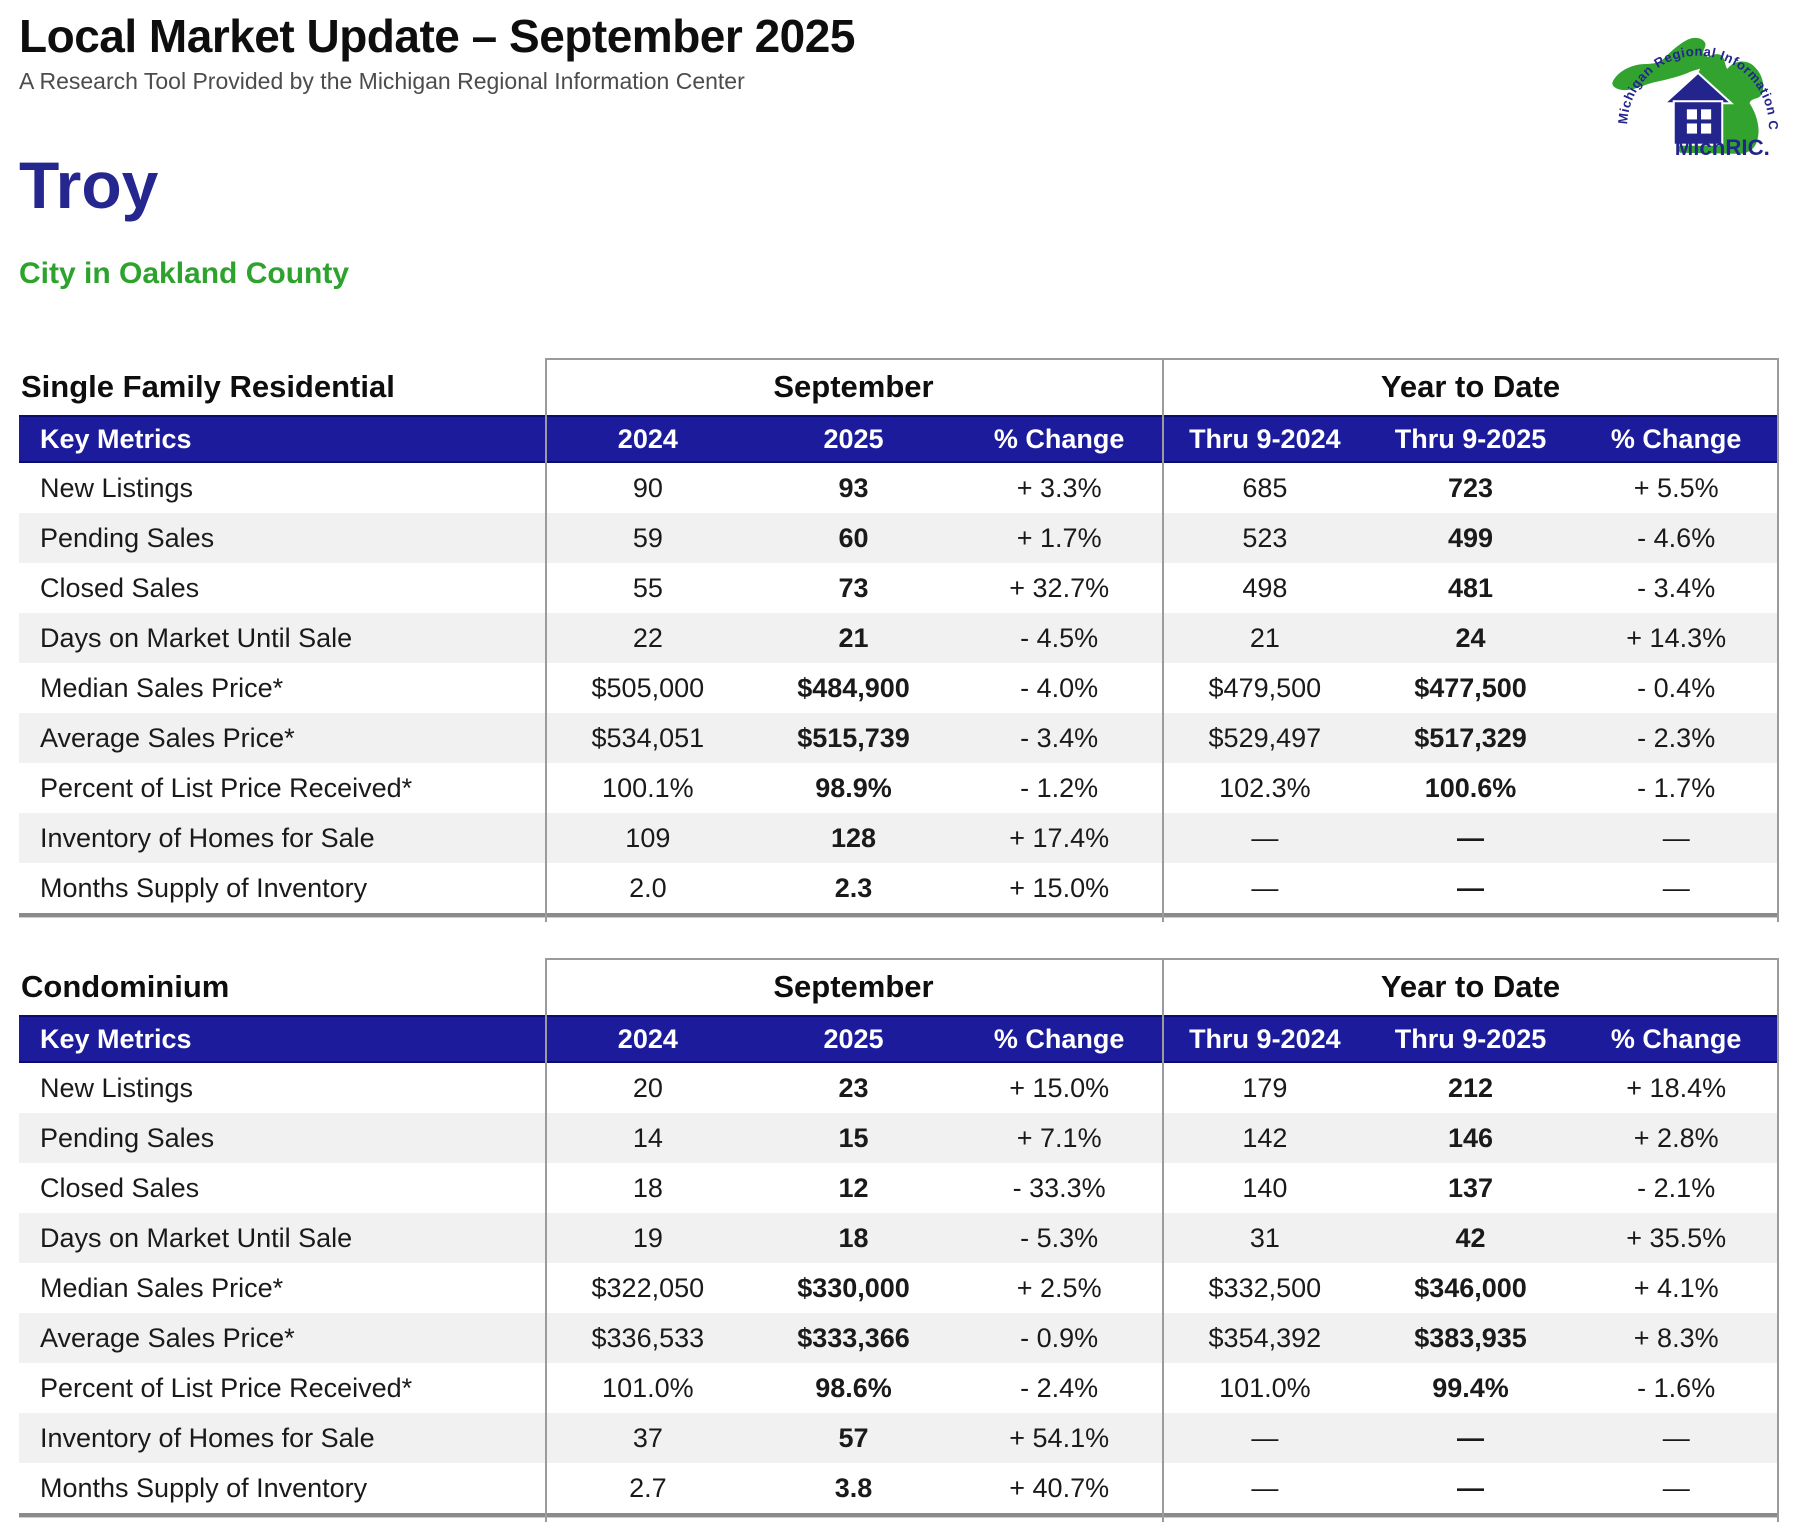 Image resolution: width=1813 pixels, height=1534 pixels. I want to click on value-sep-2024: 2.7, so click(648, 1487).